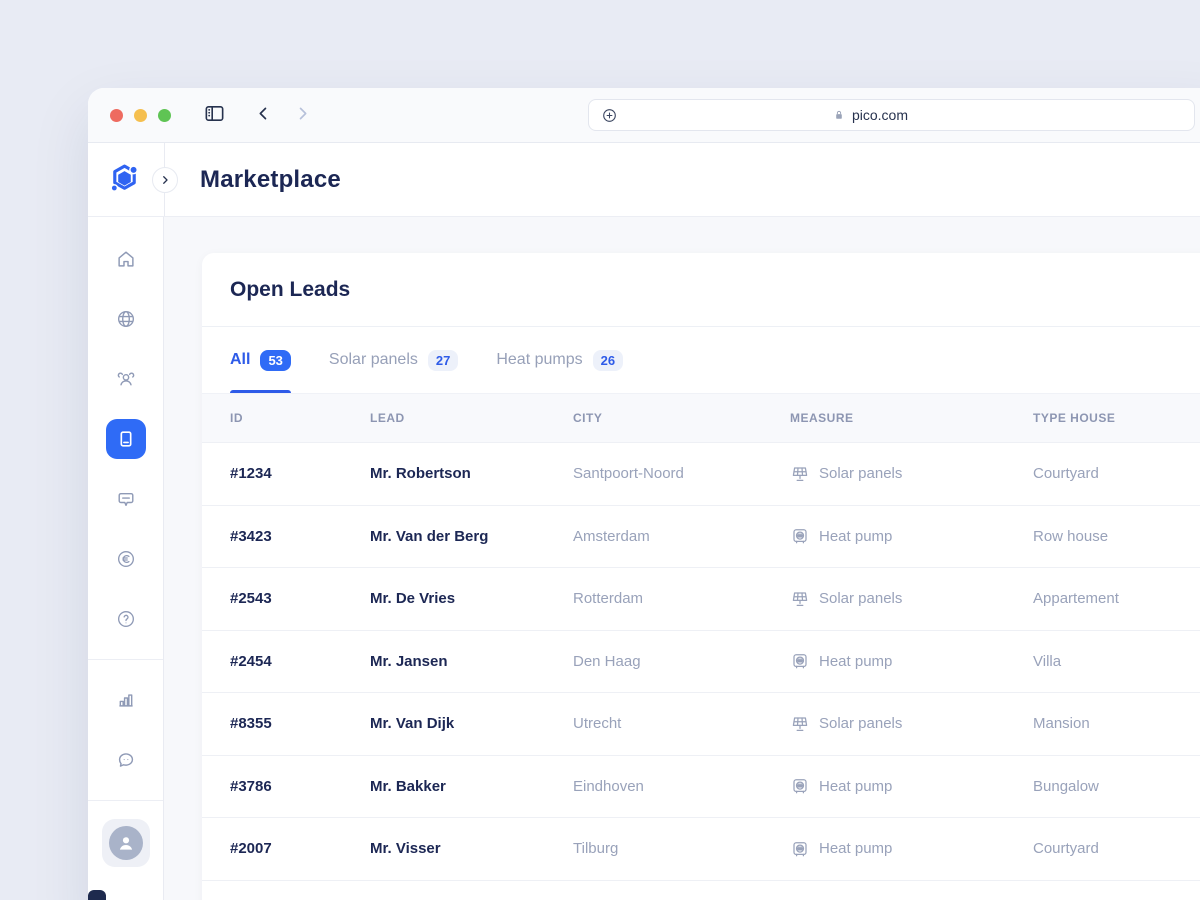 The width and height of the screenshot is (1200, 900). I want to click on cell-type-house: Bungalow, so click(1066, 786).